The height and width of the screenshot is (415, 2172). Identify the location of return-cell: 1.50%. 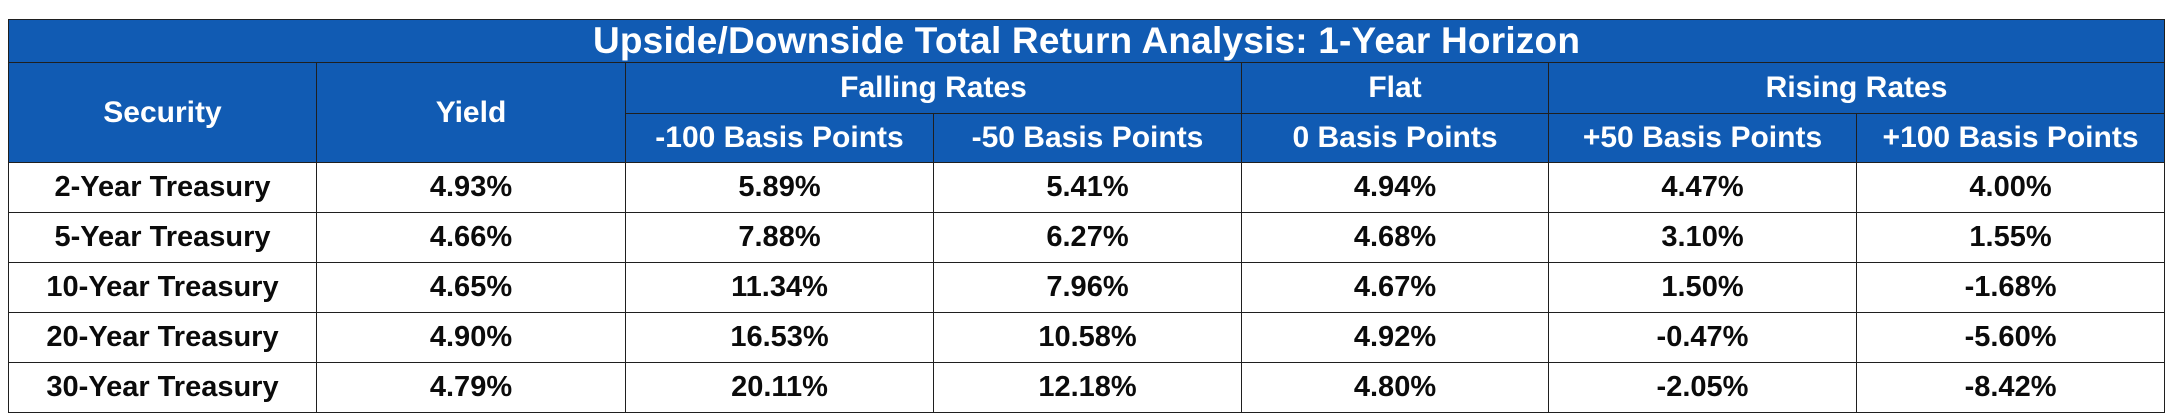
(1702, 287).